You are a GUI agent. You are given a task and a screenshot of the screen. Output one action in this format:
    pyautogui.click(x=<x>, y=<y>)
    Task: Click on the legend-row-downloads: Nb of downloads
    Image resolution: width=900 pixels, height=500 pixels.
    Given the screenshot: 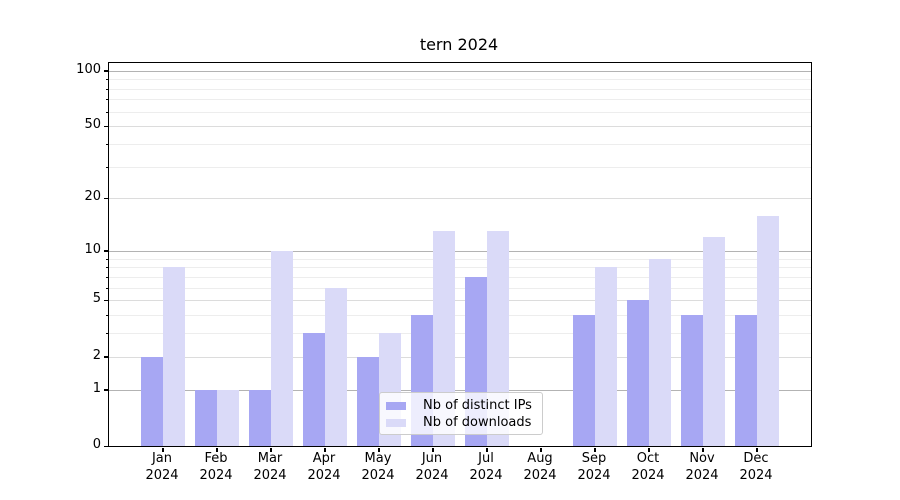 What is the action you would take?
    pyautogui.click(x=460, y=422)
    